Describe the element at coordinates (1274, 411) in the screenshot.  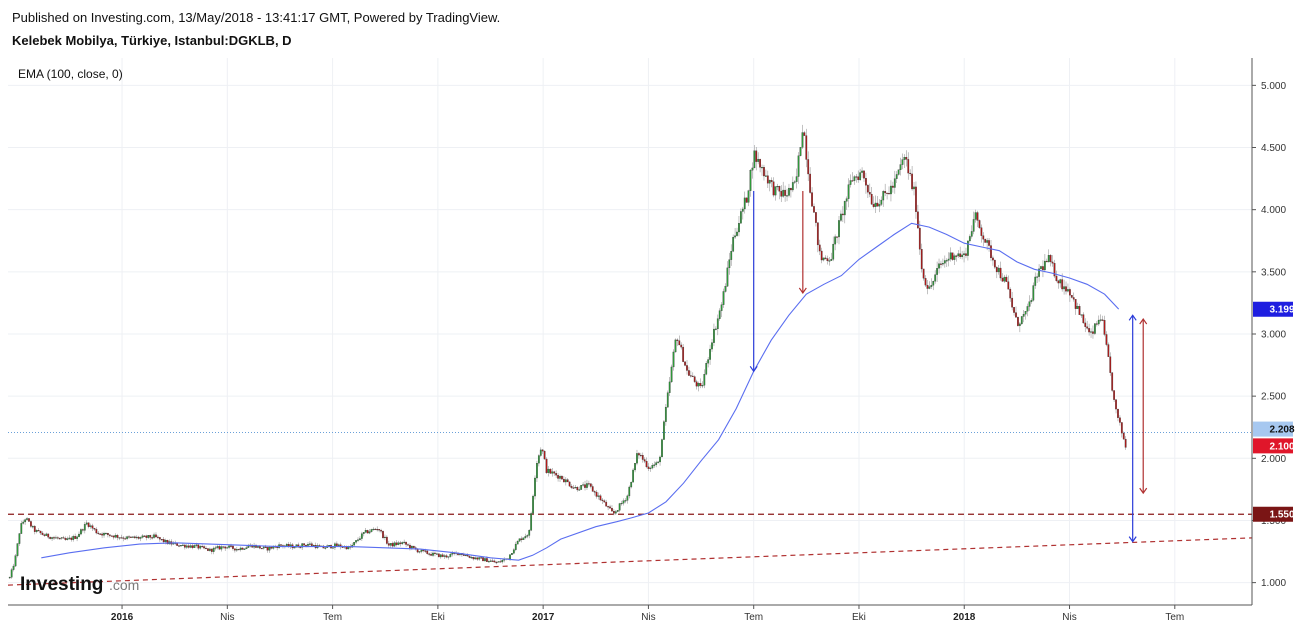
I see `price-badges: 3.199 2.208 2.100 1.550` at that location.